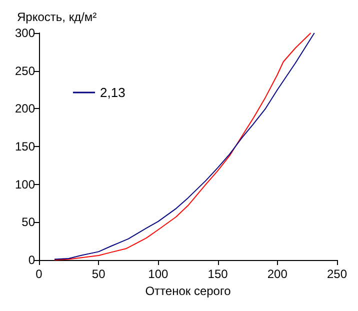 This screenshot has height=311, width=358. What do you see at coordinates (99, 274) in the screenshot?
I see `x-tick-label: 50` at bounding box center [99, 274].